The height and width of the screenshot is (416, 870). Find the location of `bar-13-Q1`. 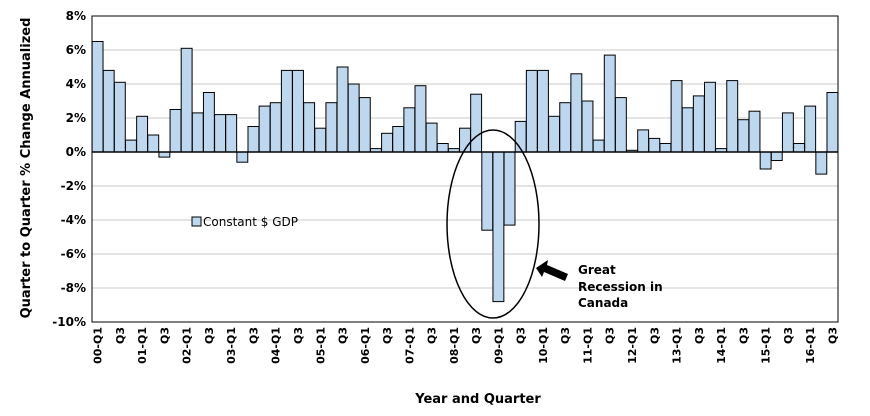

bar-13-Q1 is located at coordinates (676, 116).